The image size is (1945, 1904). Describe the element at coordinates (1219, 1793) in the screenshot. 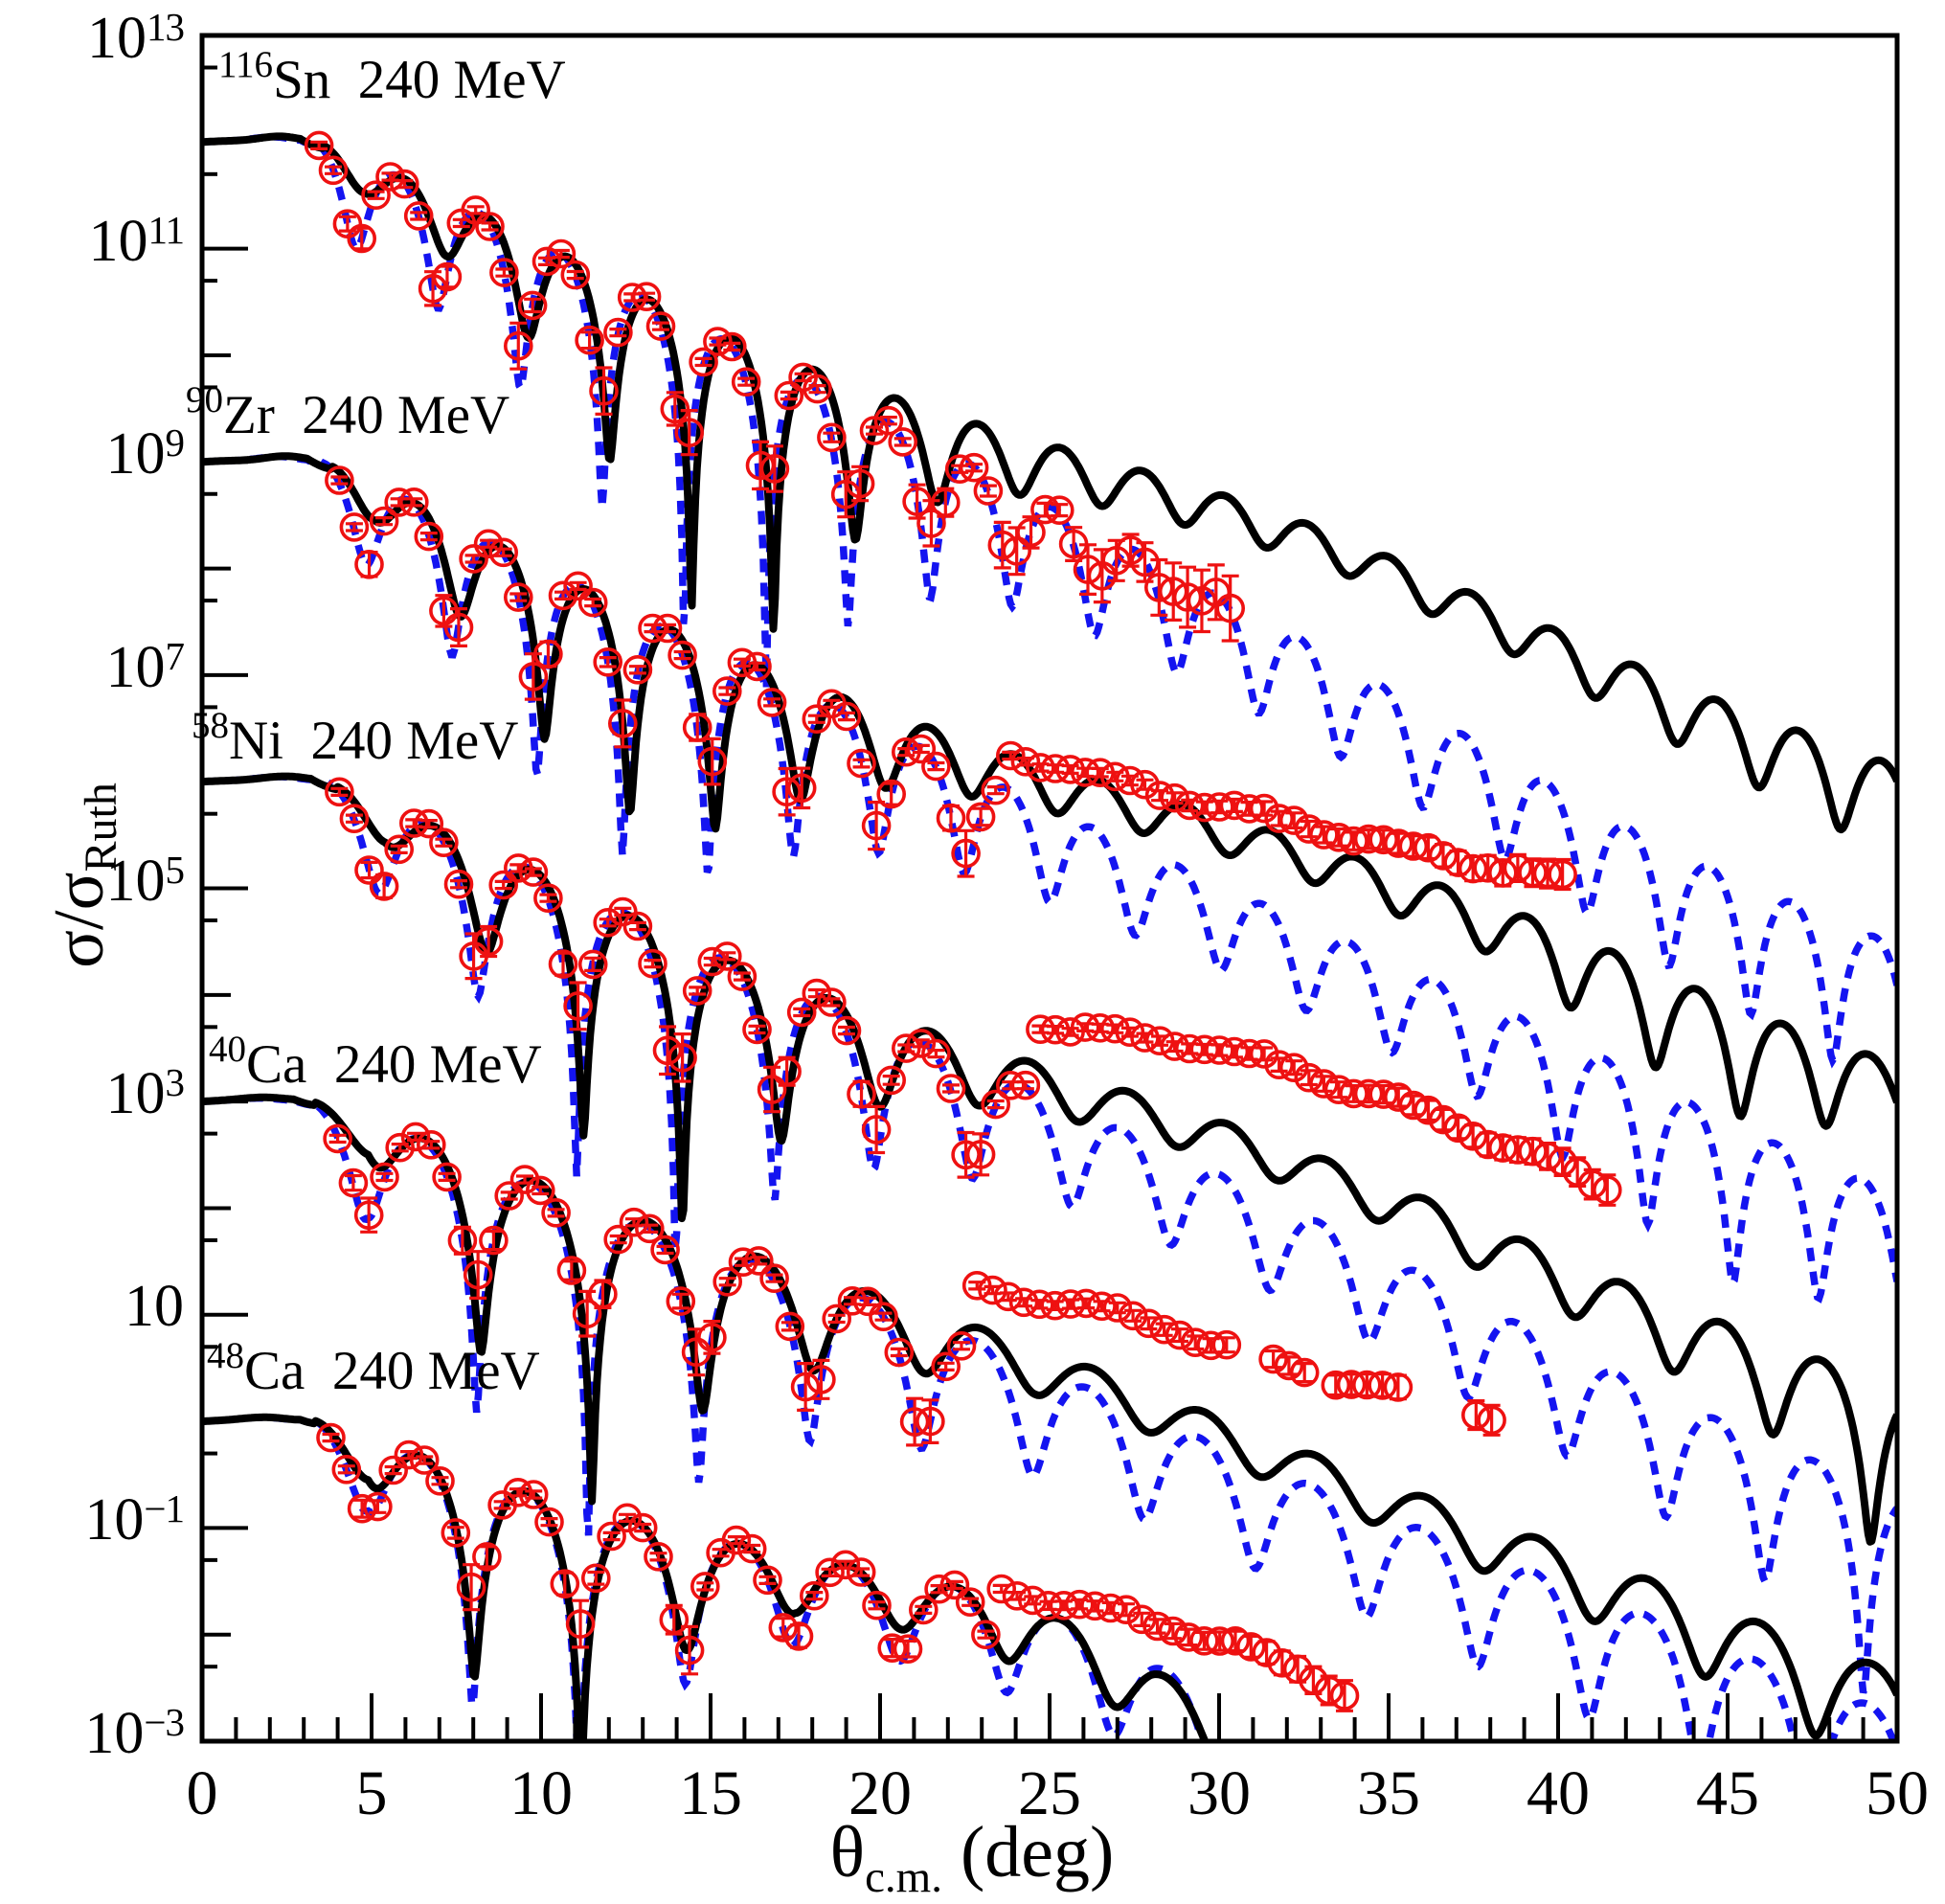

I see `x-tick-label-30: 30` at that location.